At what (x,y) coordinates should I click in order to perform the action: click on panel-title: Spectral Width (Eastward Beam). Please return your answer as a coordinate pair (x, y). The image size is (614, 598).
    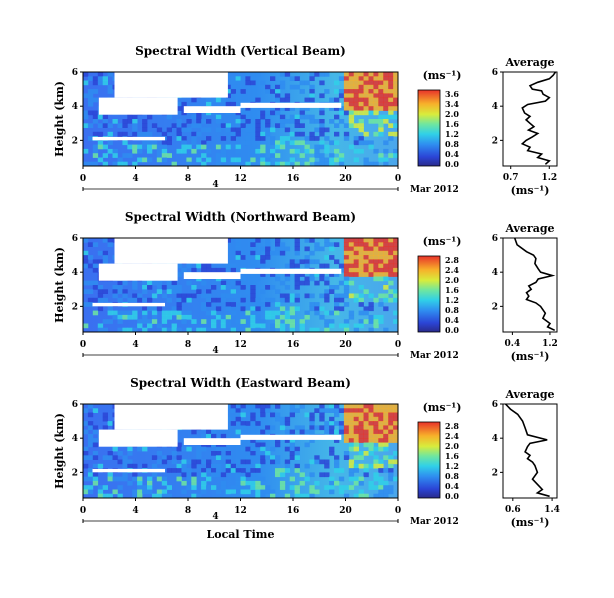
    Looking at the image, I should click on (240, 383).